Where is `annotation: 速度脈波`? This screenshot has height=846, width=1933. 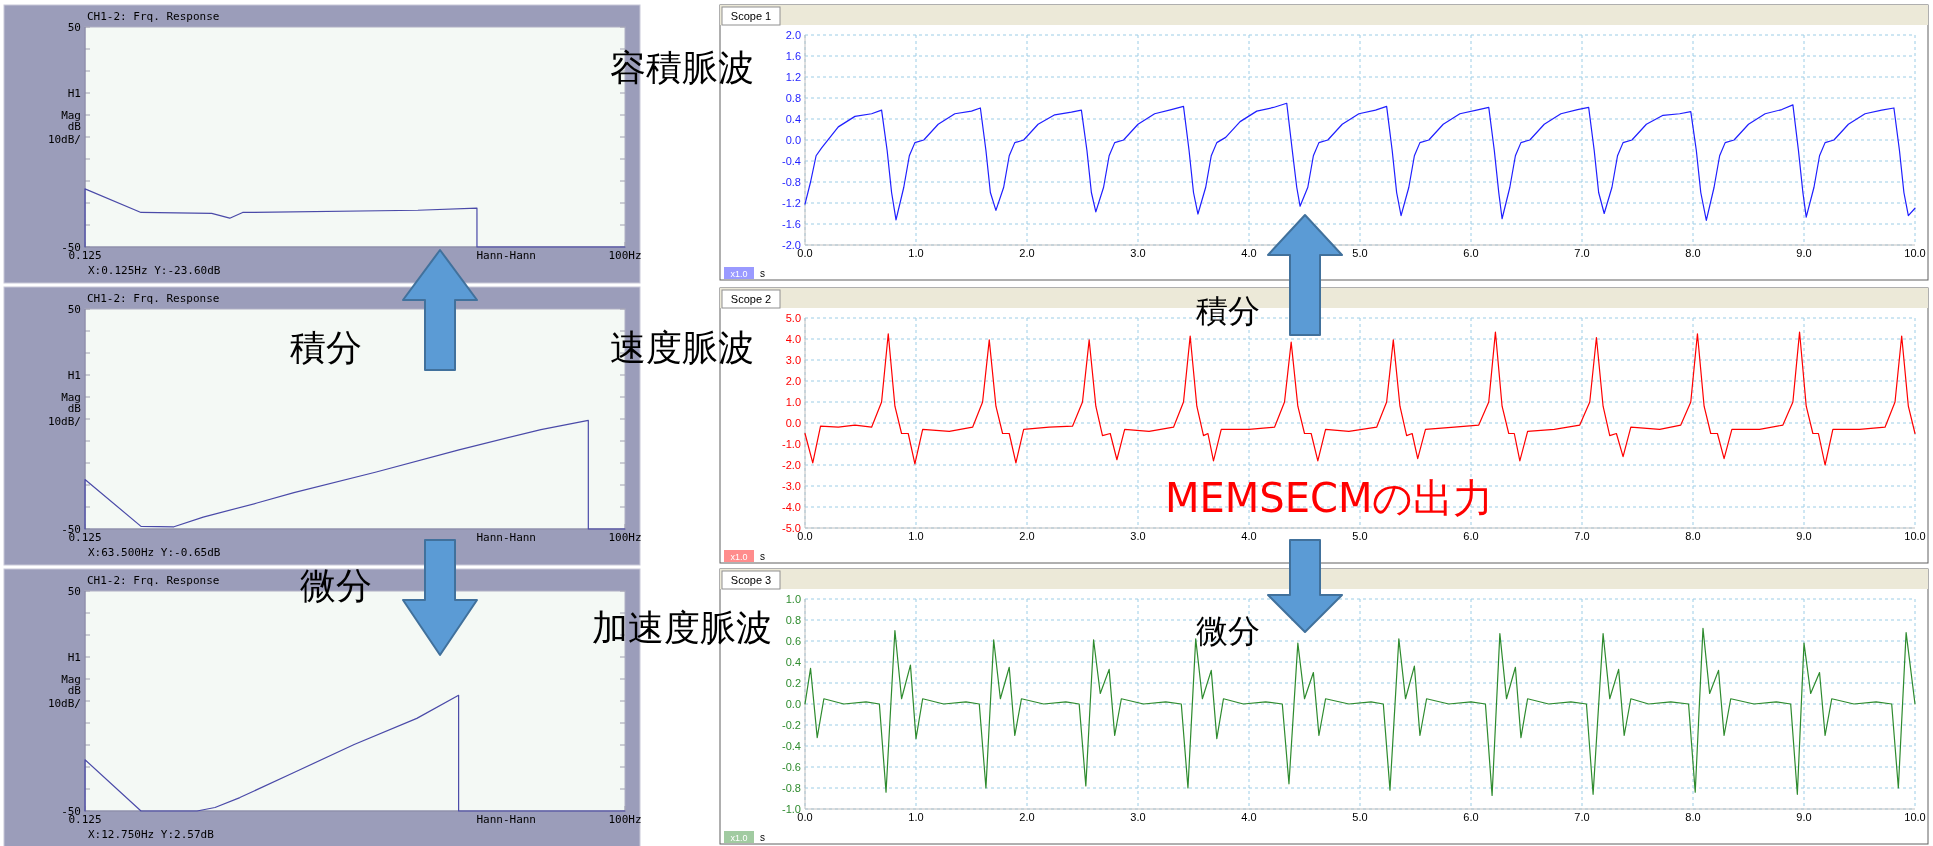 annotation: 速度脈波 is located at coordinates (682, 347).